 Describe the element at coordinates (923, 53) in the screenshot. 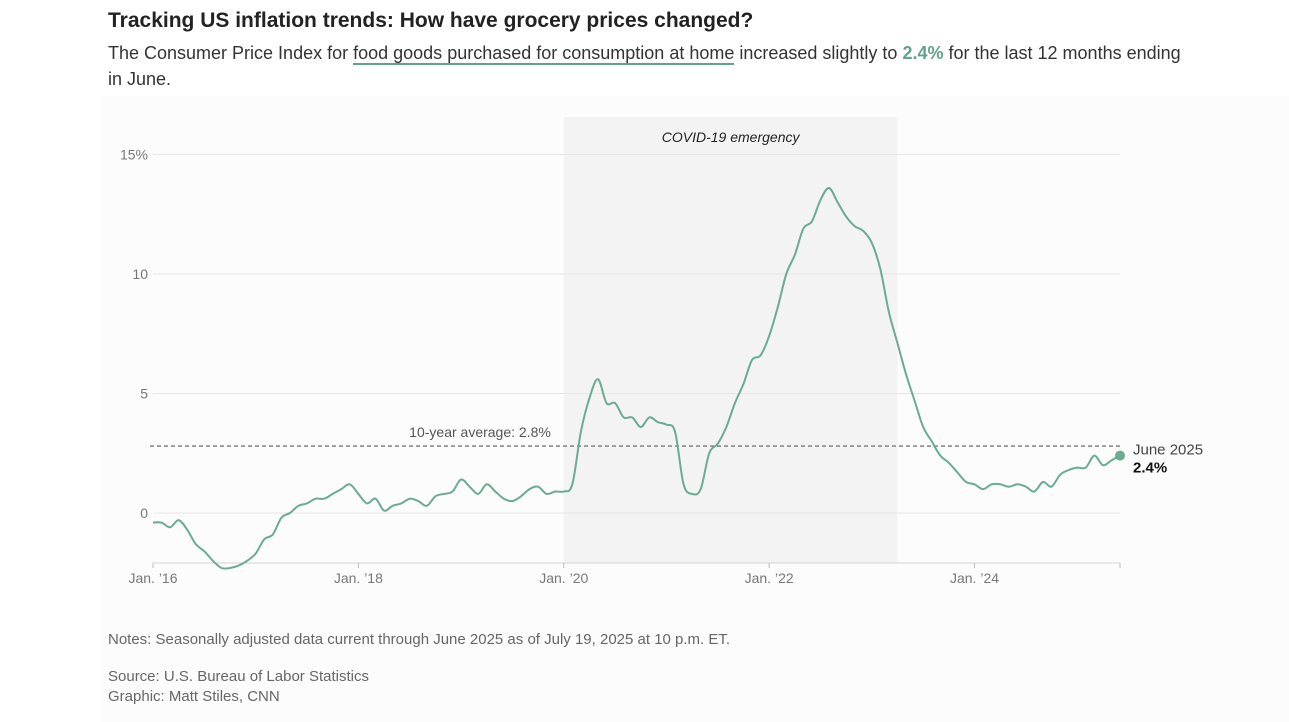

I see `subtitle-value: 2.4%` at that location.